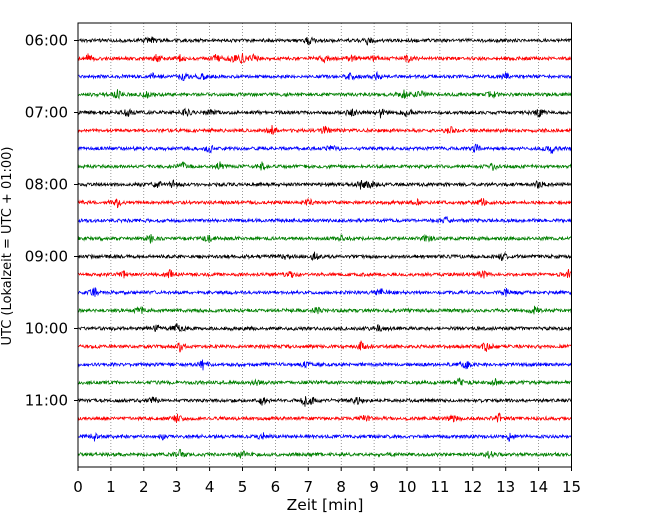  I want to click on y-tick-label: 08:00, so click(46, 185).